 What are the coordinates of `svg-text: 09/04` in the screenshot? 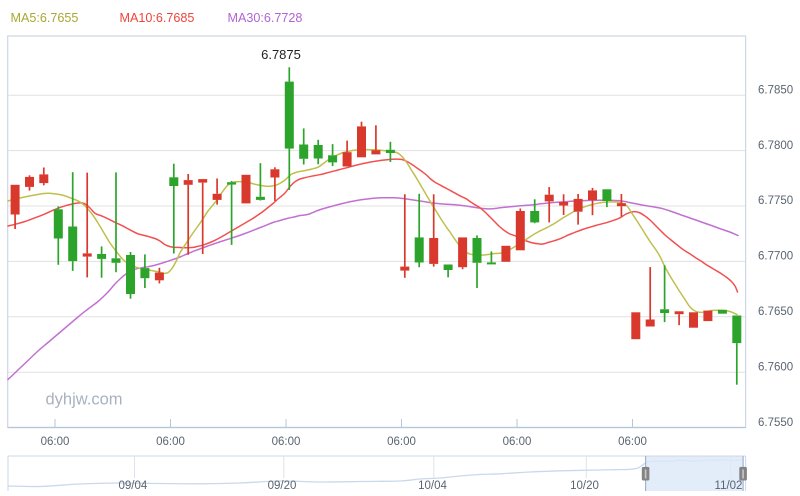 It's located at (133, 485).